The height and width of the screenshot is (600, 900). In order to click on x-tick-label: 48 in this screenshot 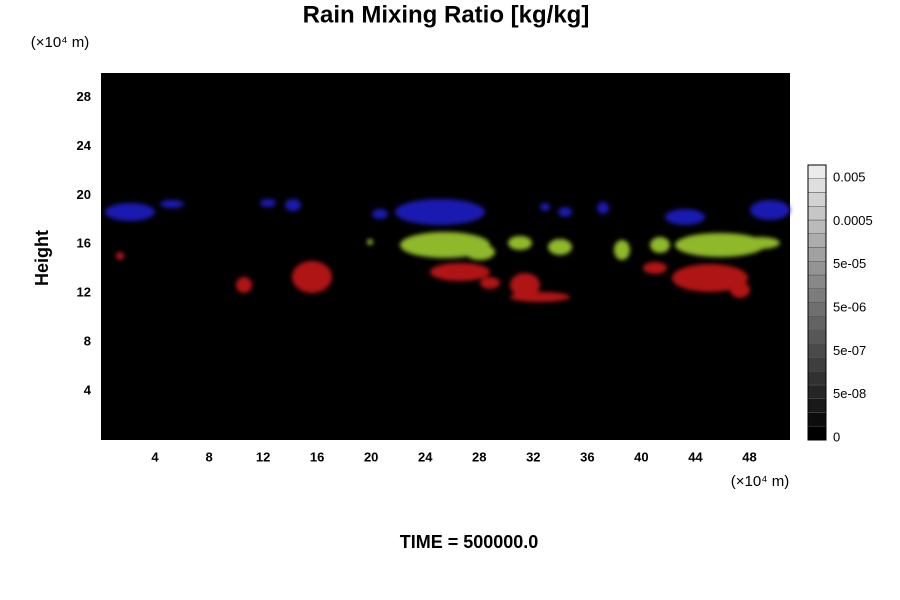, I will do `click(749, 456)`.